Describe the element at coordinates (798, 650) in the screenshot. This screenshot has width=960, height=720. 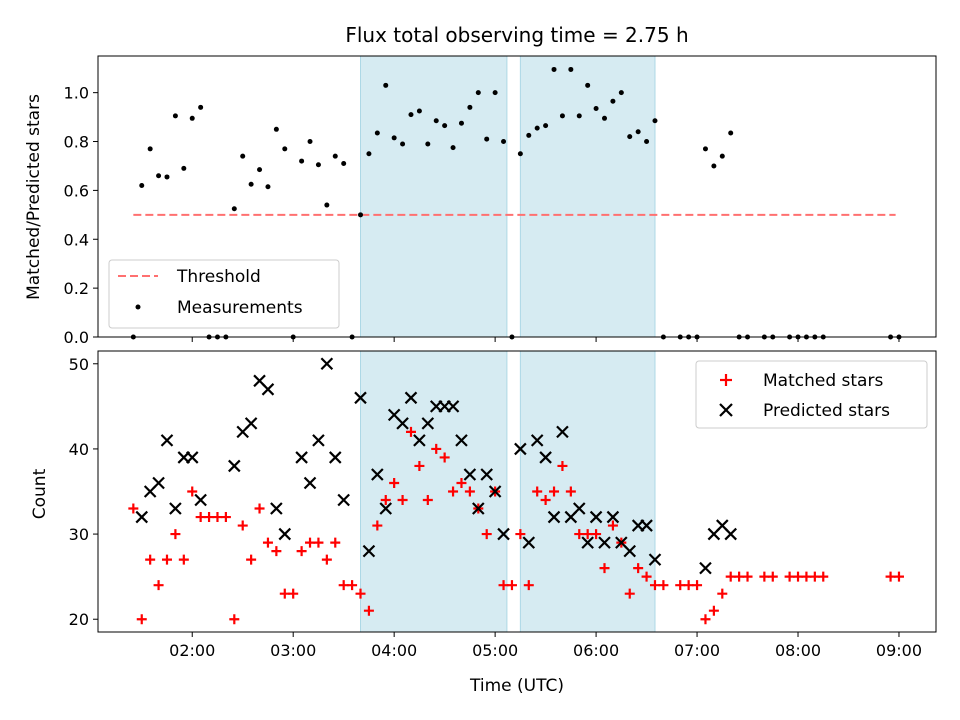
I see `x-tick-label: 08:00` at that location.